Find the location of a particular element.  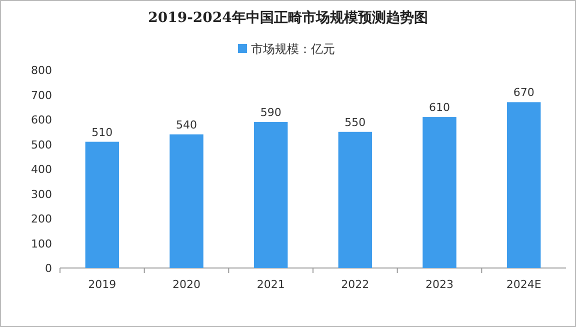

data-label: 540 is located at coordinates (186, 125).